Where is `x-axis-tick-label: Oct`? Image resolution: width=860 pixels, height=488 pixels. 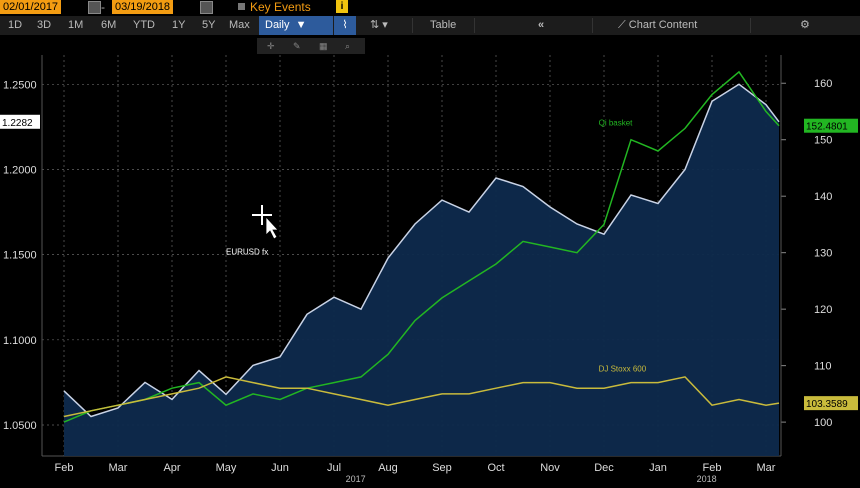 x-axis-tick-label: Oct is located at coordinates (495, 468).